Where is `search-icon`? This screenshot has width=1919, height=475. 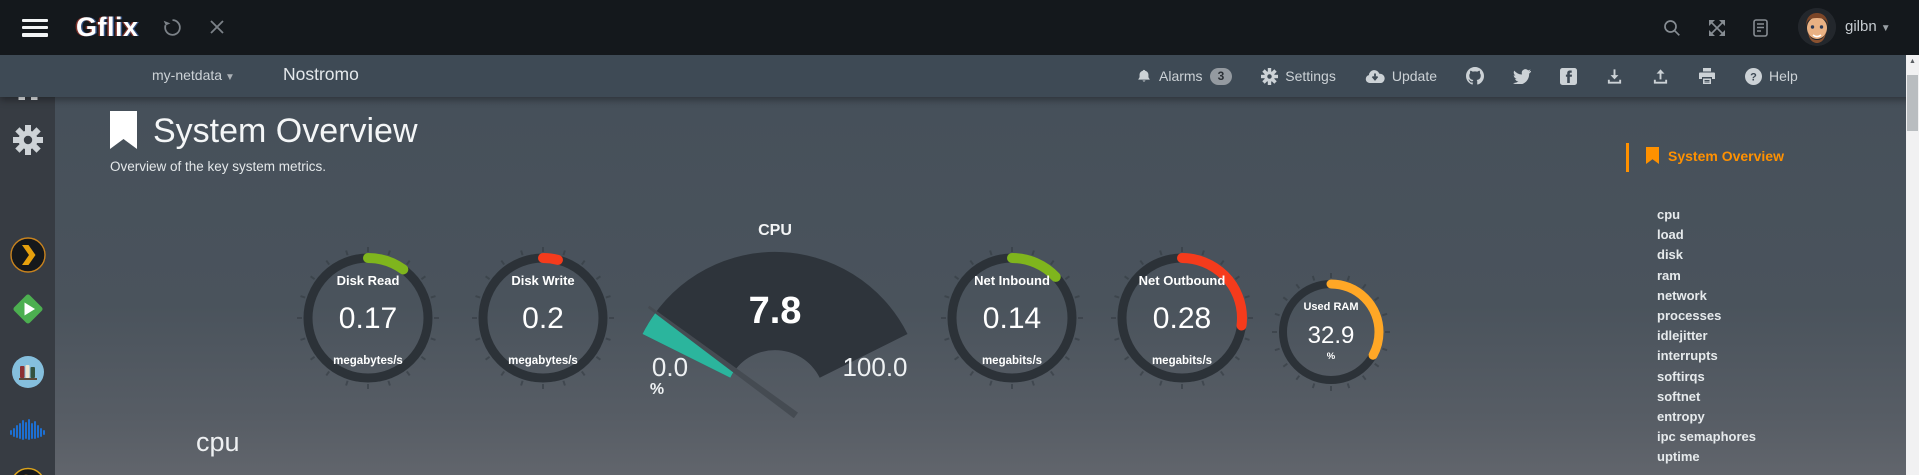 search-icon is located at coordinates (1672, 30).